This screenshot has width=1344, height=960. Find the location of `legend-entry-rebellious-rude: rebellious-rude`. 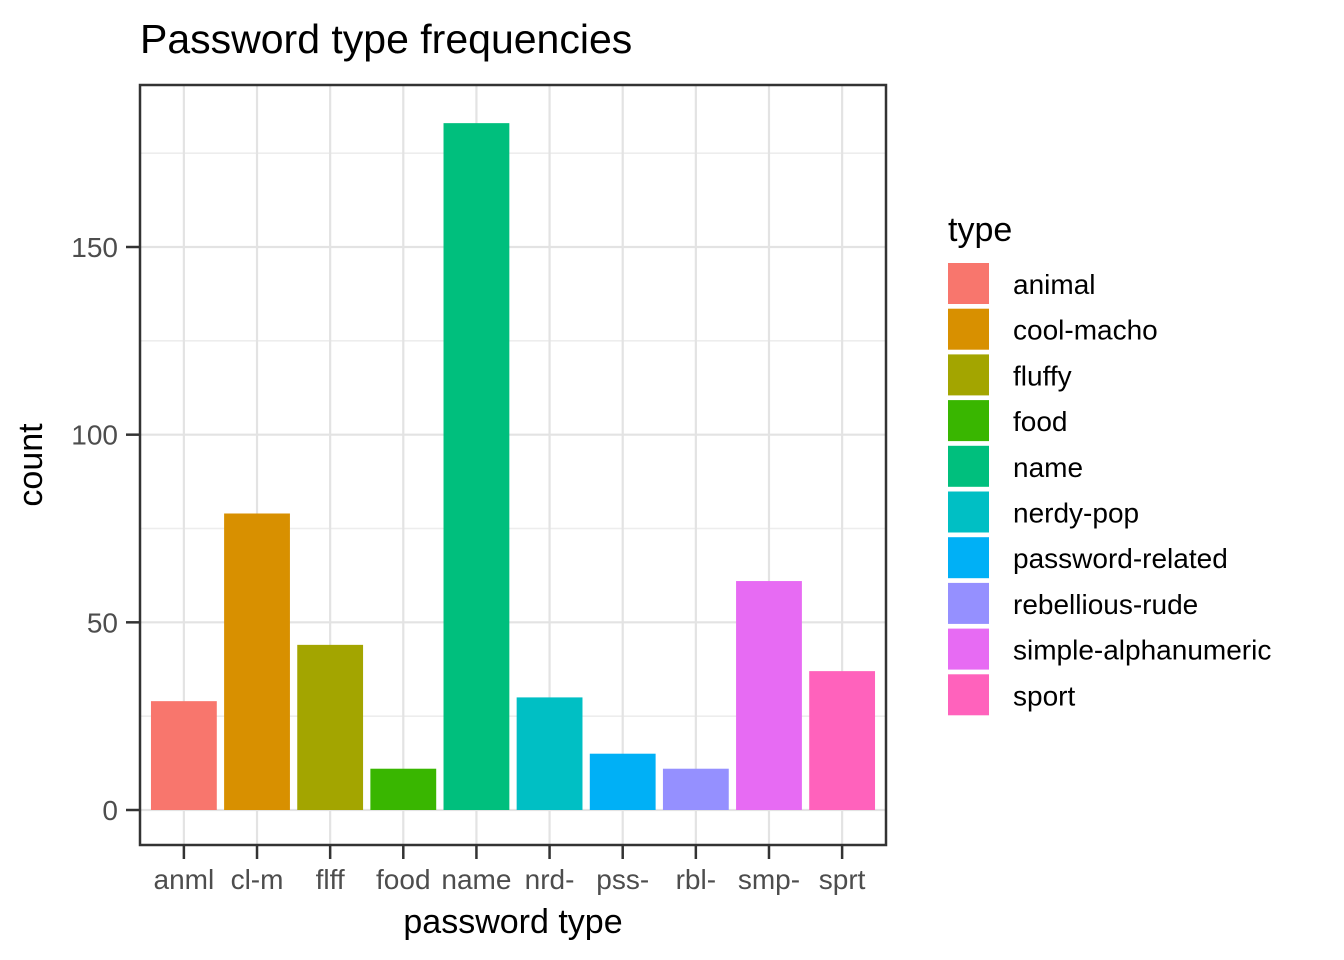

legend-entry-rebellious-rude: rebellious-rude is located at coordinates (1073, 603).